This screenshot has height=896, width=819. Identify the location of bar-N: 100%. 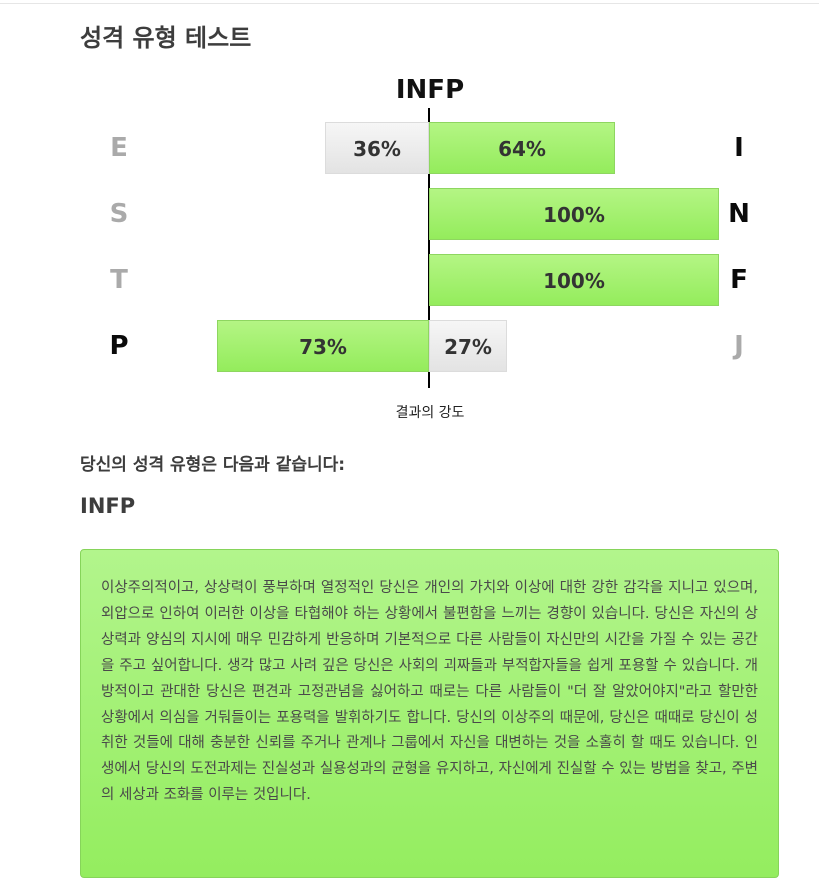
(574, 214).